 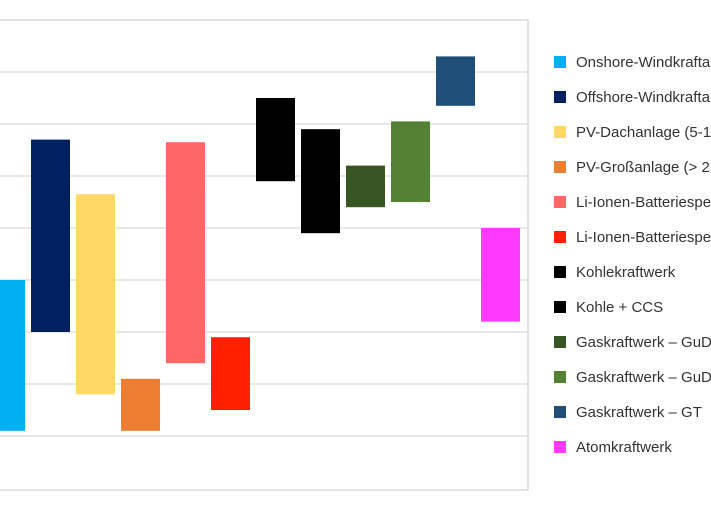 I want to click on legend-label: Offshore-Windkraftanlage, so click(x=643, y=97).